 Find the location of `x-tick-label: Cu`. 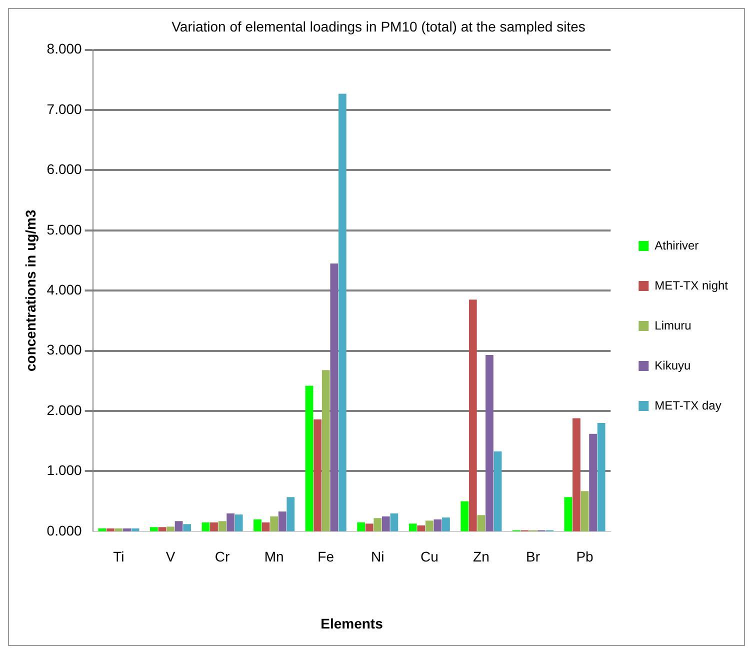

x-tick-label: Cu is located at coordinates (429, 556).